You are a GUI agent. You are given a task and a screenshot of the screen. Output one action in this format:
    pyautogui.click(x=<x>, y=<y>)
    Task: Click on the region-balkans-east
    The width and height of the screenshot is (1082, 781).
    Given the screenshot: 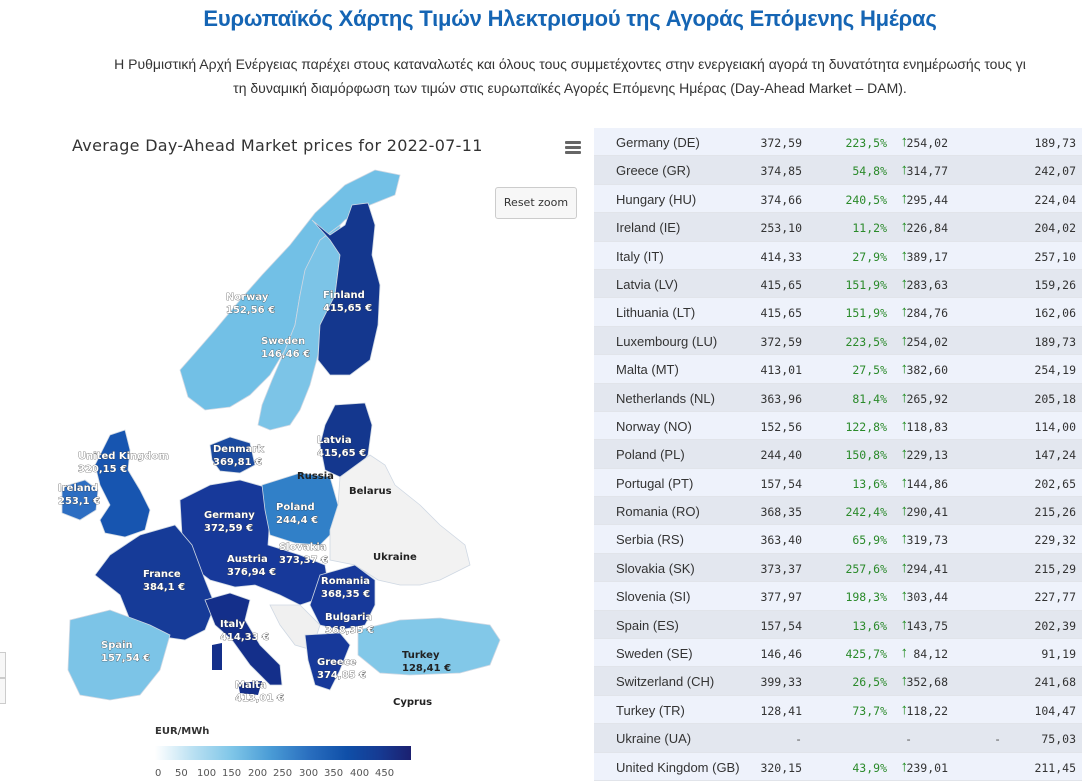 What is the action you would take?
    pyautogui.click(x=342, y=597)
    